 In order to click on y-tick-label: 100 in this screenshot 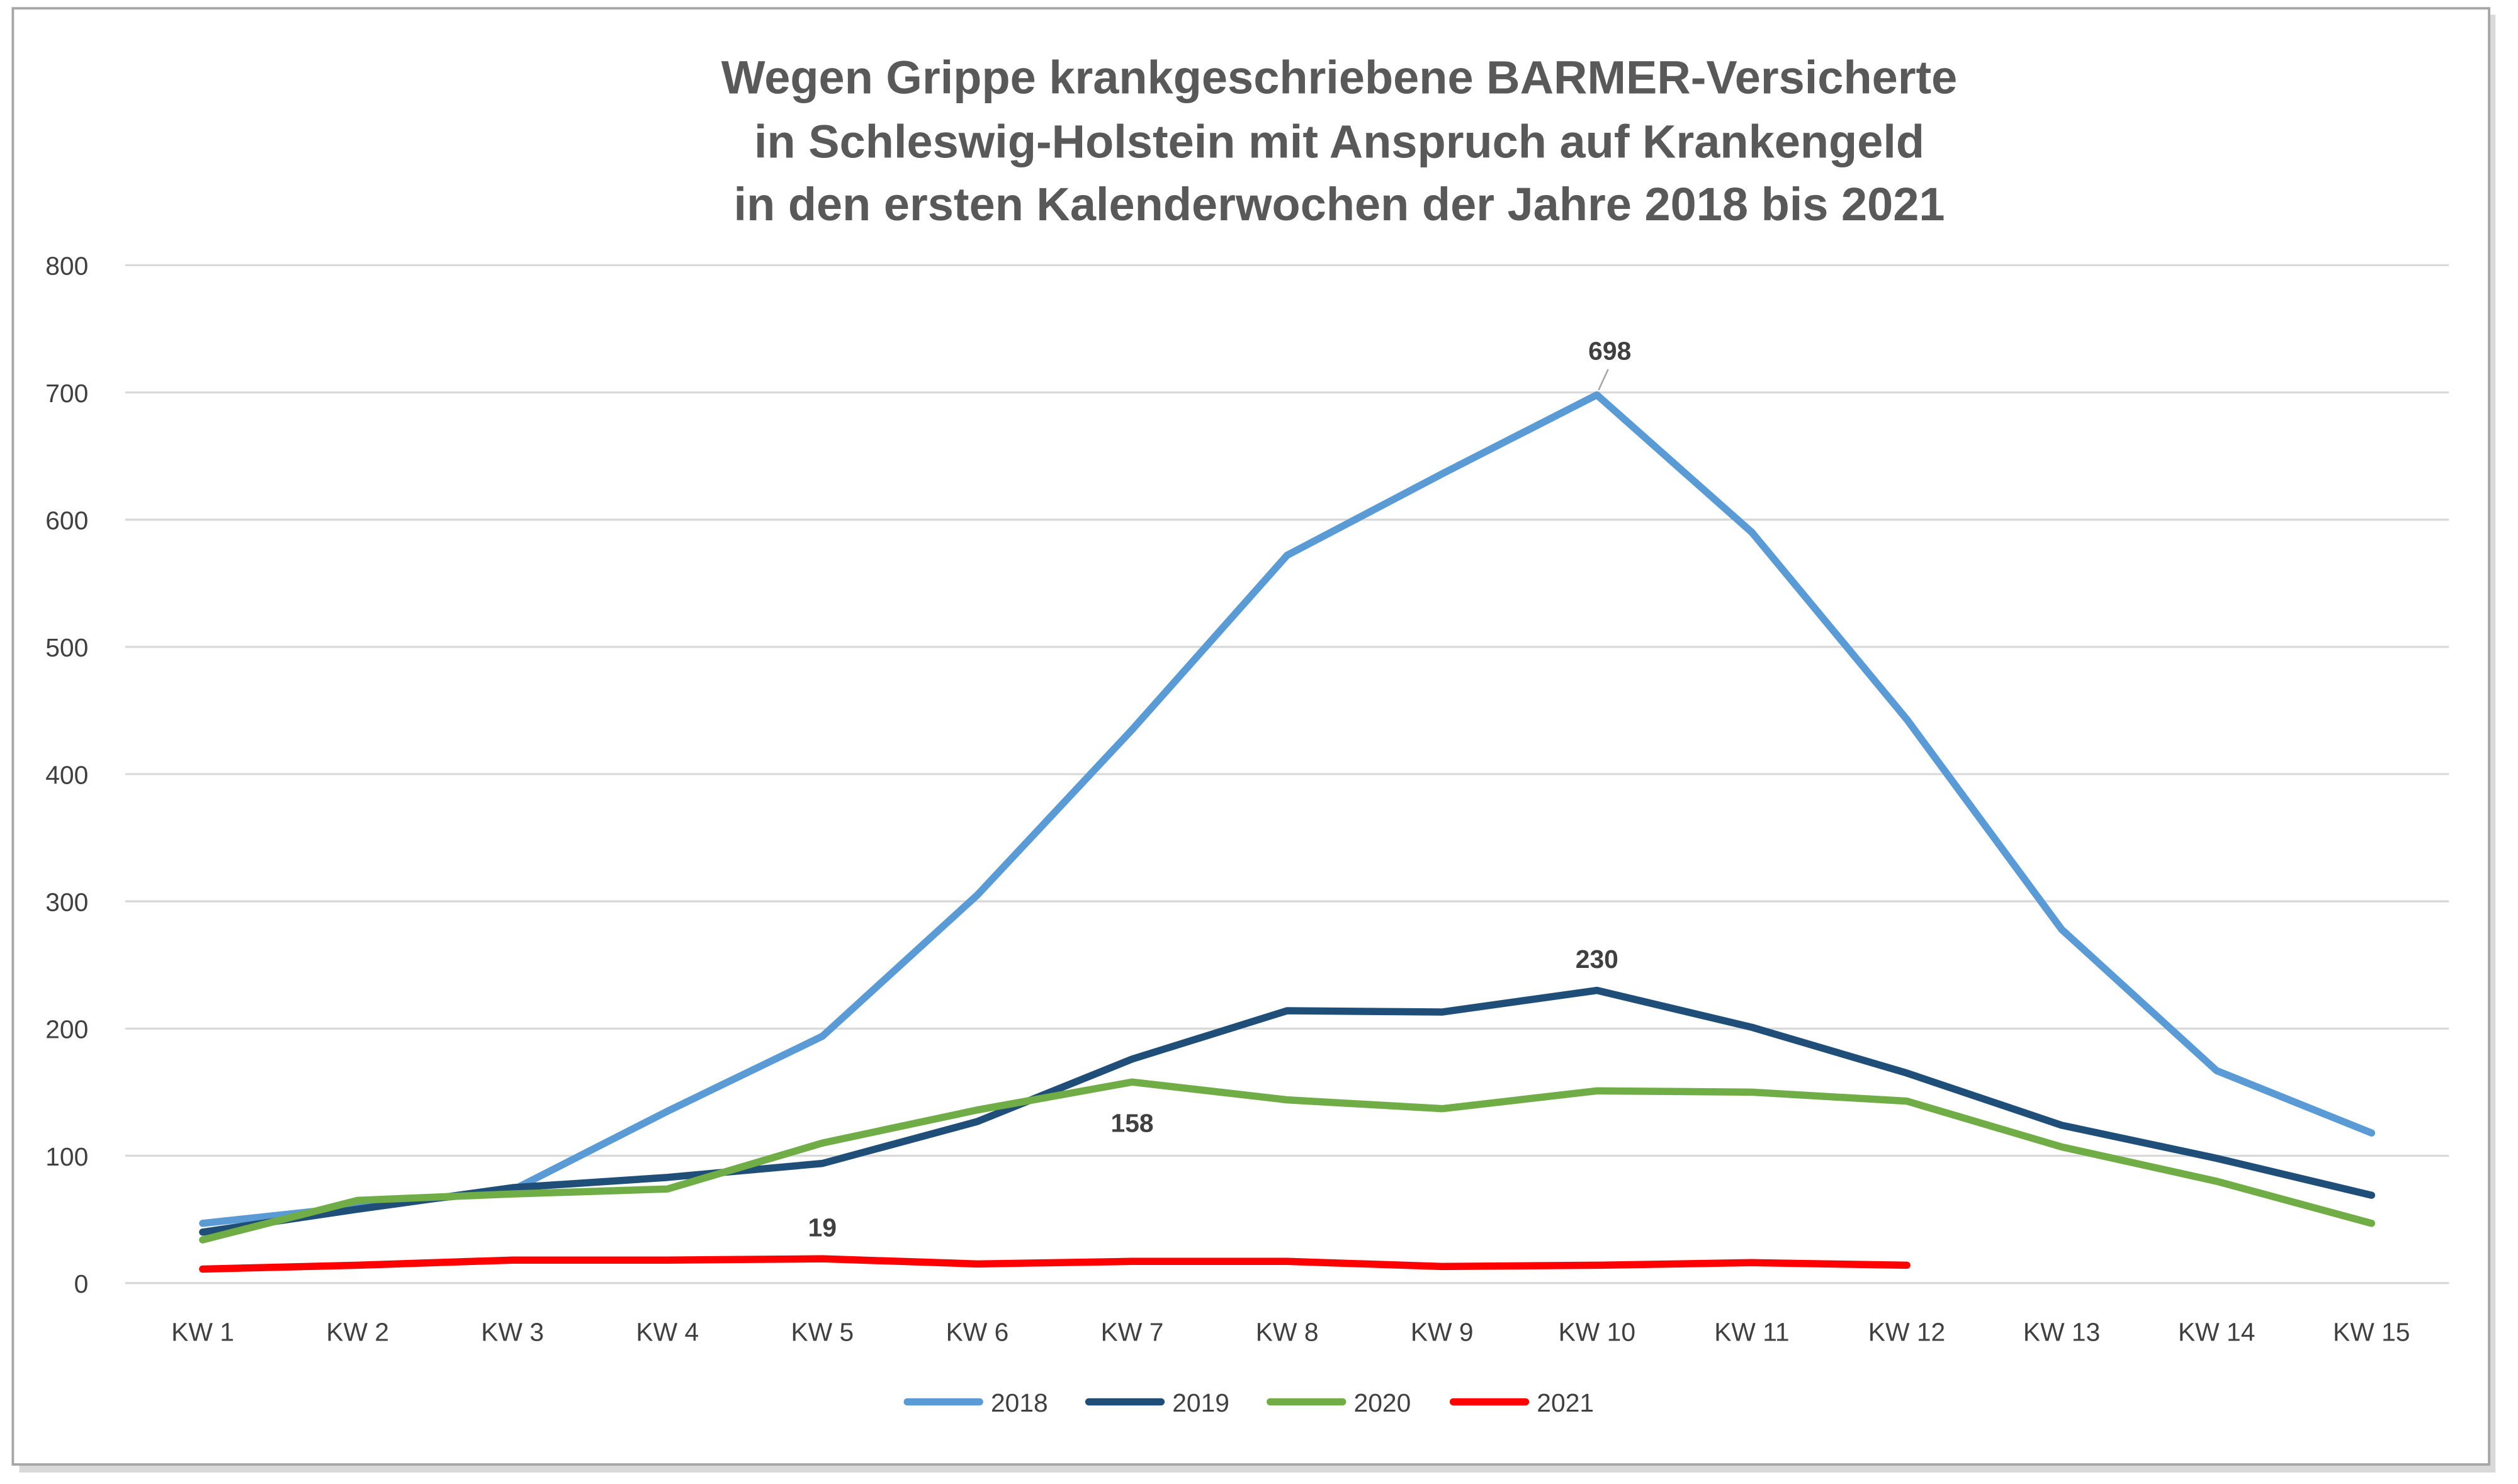, I will do `click(66, 1156)`.